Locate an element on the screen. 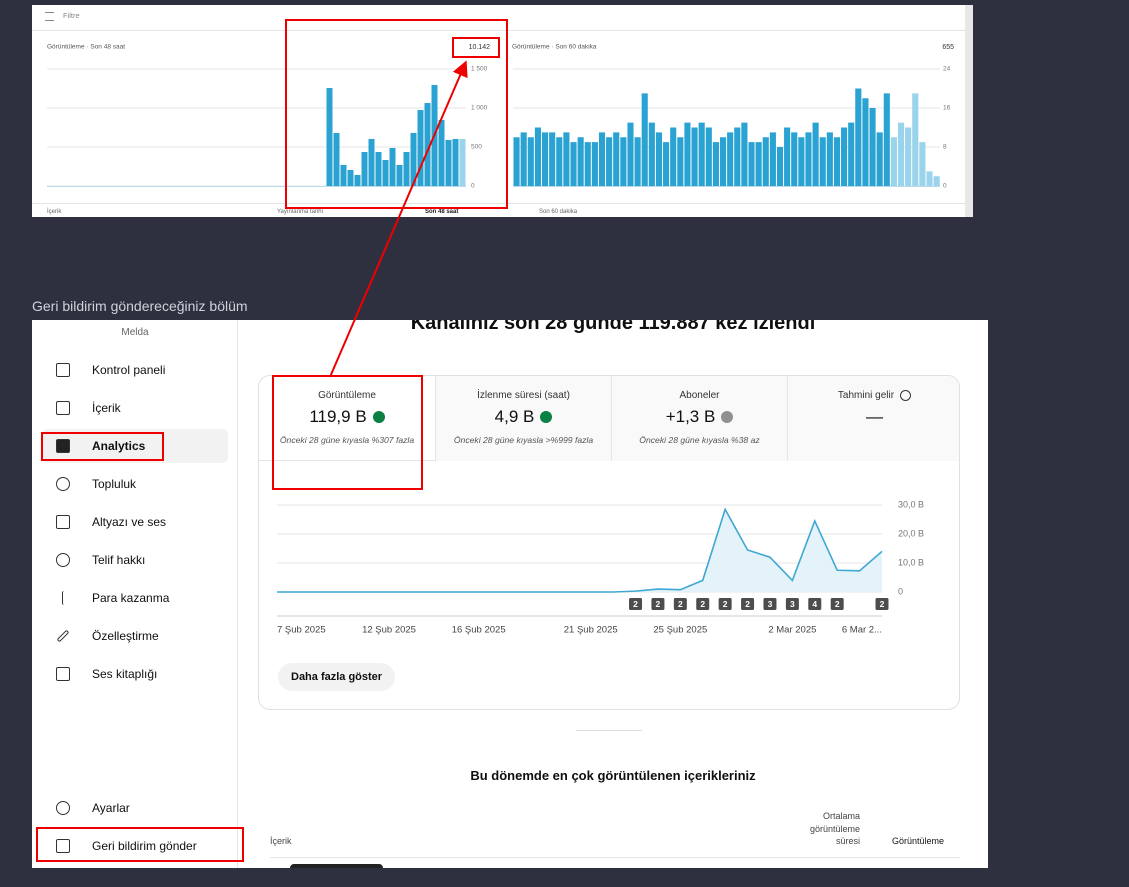  metric-label: Tahmini gelir is located at coordinates (866, 395).